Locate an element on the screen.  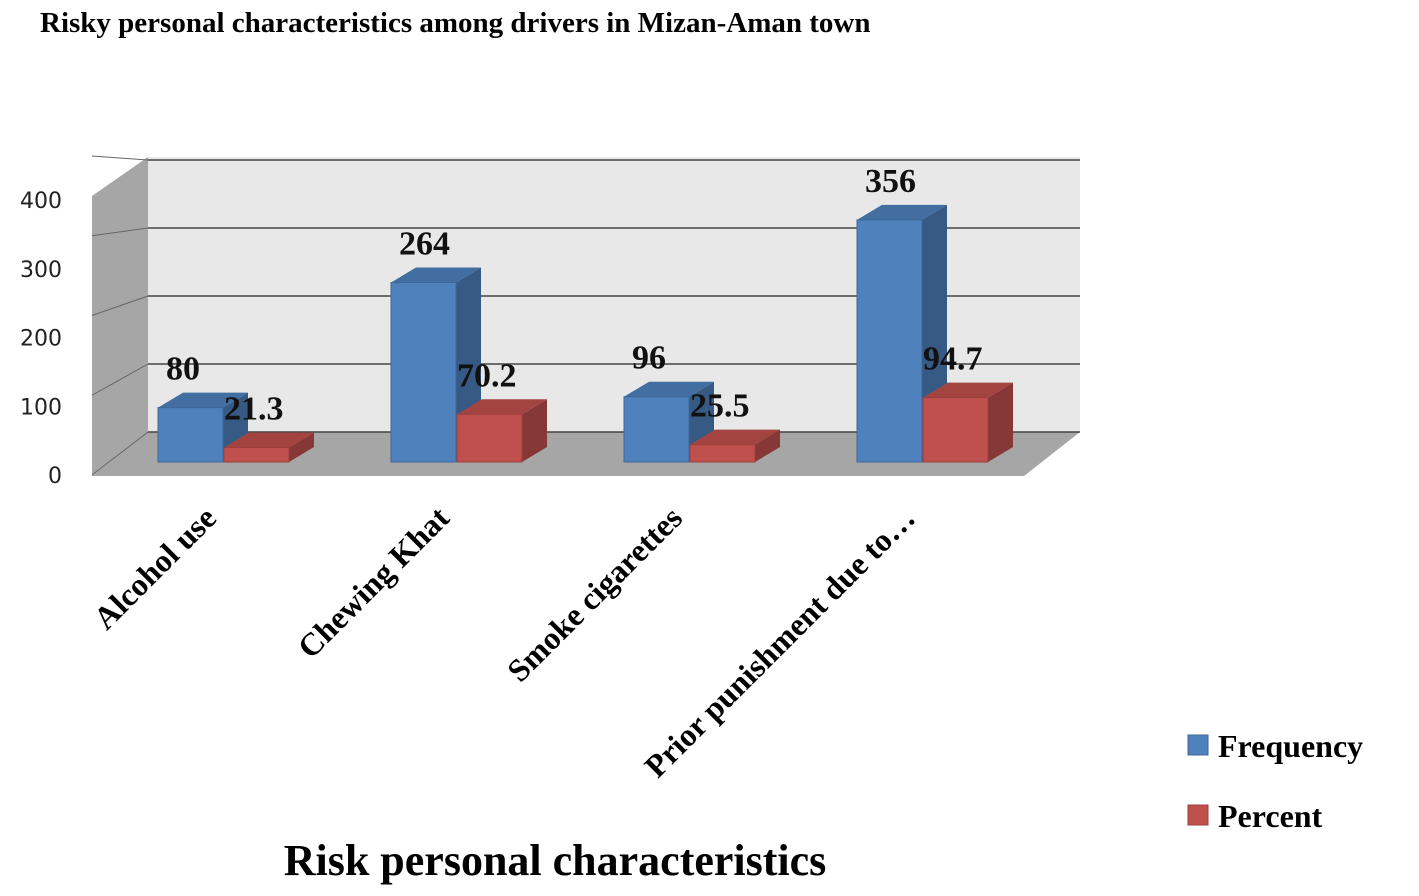
value-label: 94.7 is located at coordinates (953, 359).